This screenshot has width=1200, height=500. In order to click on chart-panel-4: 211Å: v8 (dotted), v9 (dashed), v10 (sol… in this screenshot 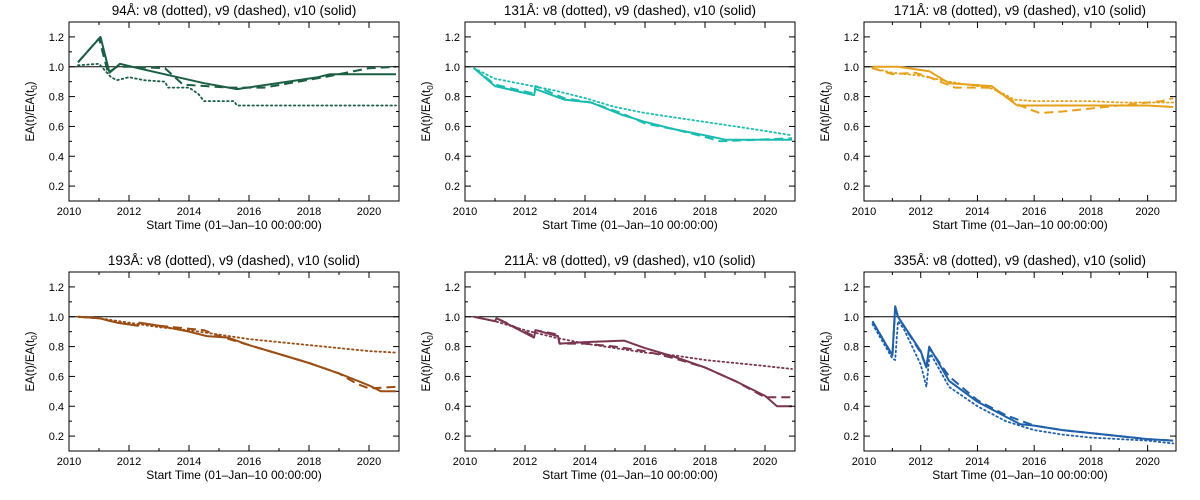, I will do `click(608, 367)`.